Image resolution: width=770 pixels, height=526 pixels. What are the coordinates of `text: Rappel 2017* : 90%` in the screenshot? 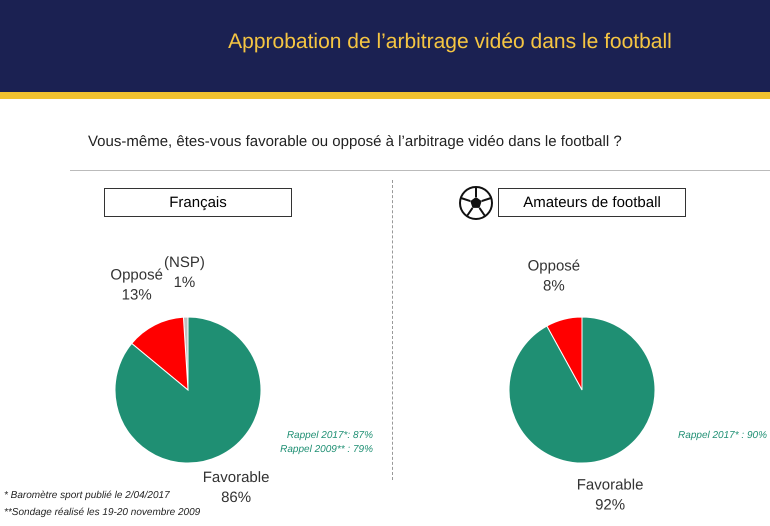 It's located at (722, 435).